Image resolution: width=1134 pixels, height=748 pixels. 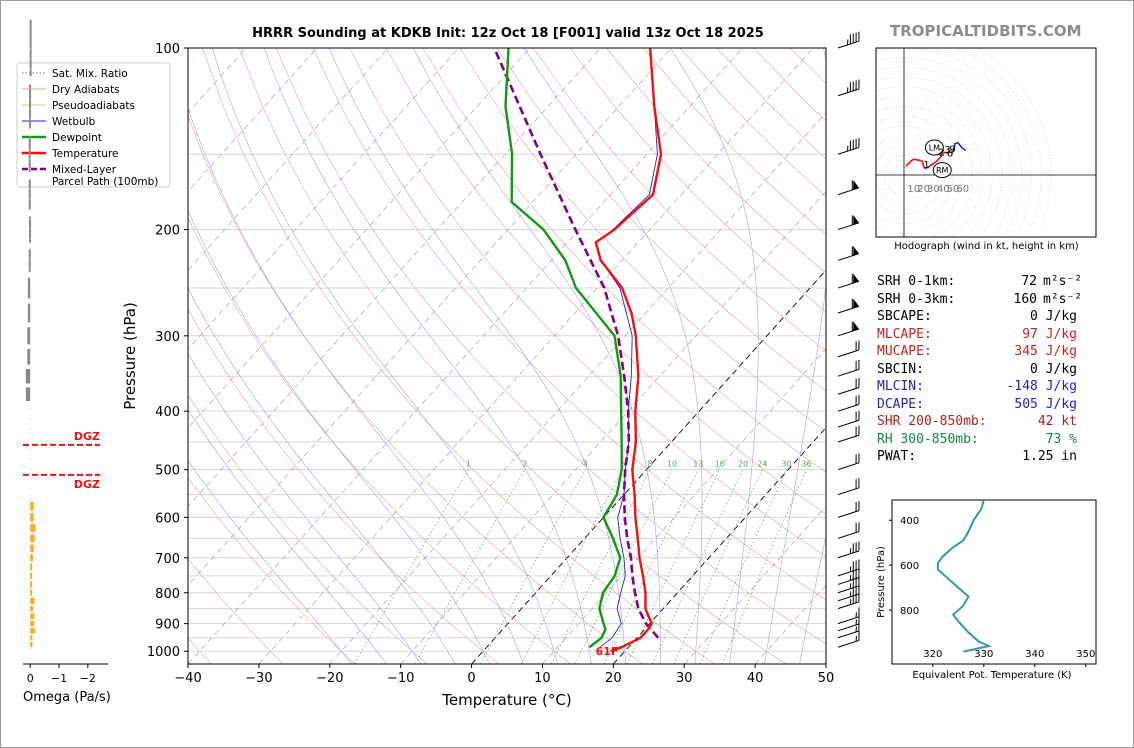 I want to click on index-row: SBCAPE: 0 J/kg, so click(x=977, y=317).